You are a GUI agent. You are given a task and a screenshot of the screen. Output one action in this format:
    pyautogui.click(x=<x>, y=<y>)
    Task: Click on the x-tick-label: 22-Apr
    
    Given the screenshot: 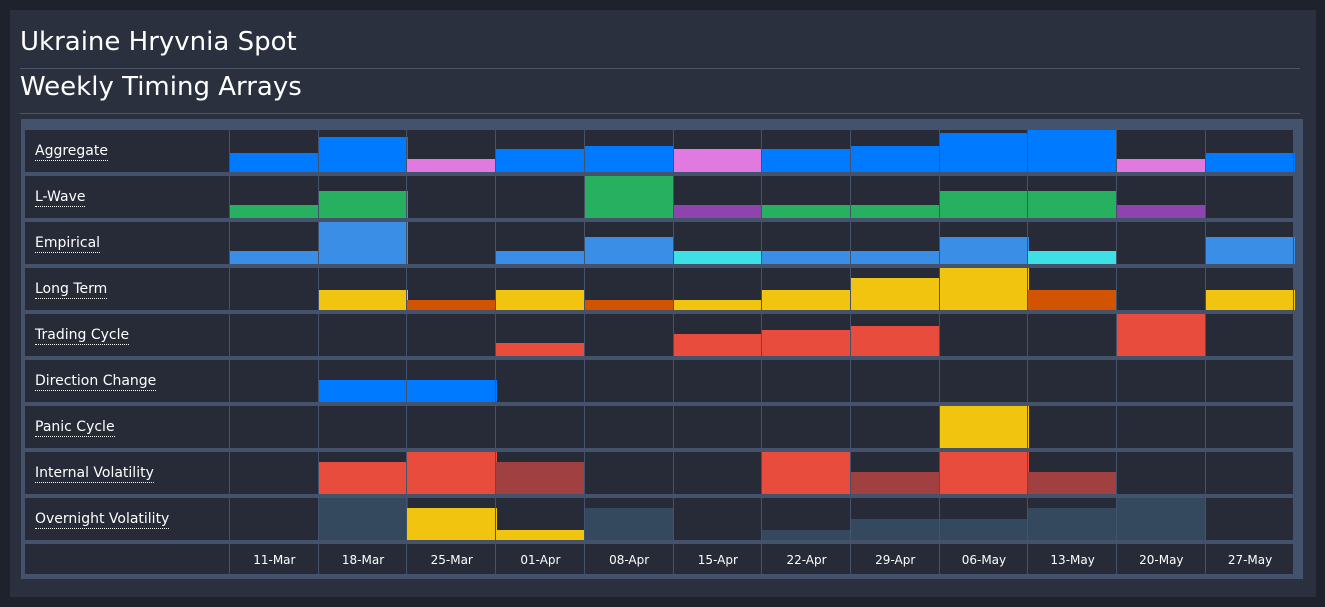 What is the action you would take?
    pyautogui.click(x=806, y=560)
    